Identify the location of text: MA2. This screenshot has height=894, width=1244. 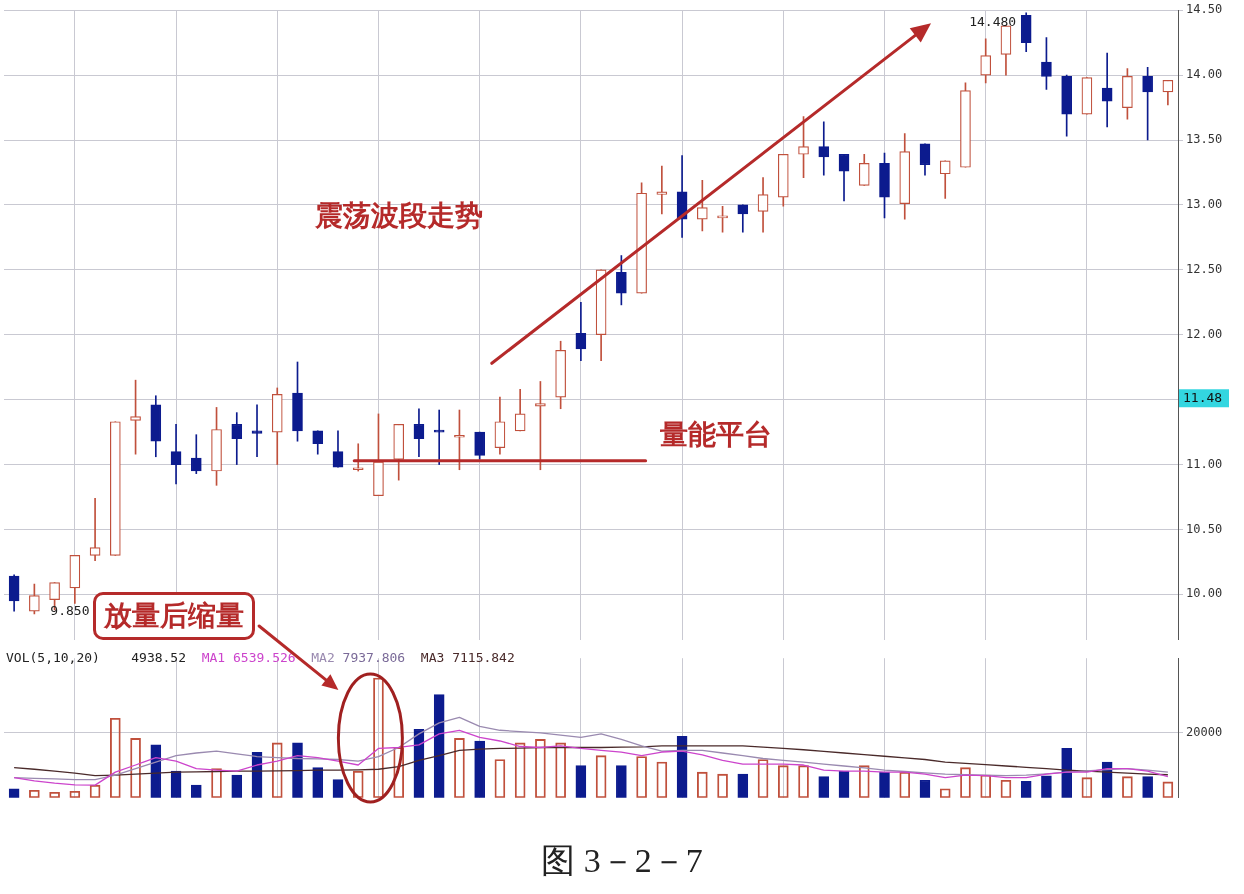
(323, 657).